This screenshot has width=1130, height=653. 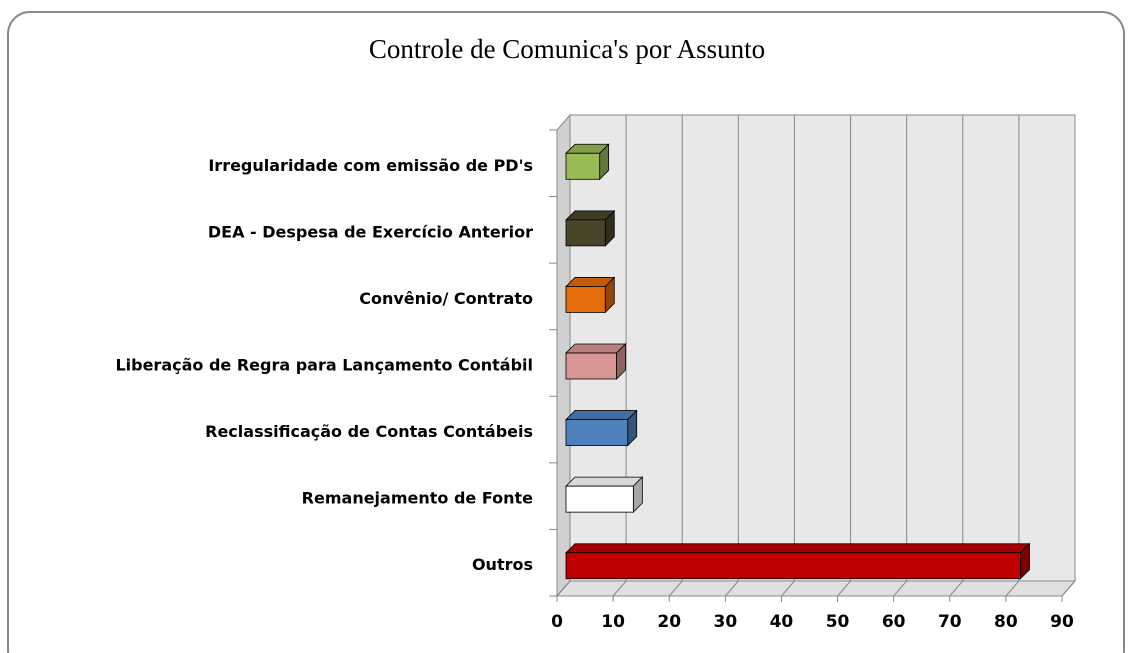 I want to click on x-tick-label: 0, so click(x=557, y=622).